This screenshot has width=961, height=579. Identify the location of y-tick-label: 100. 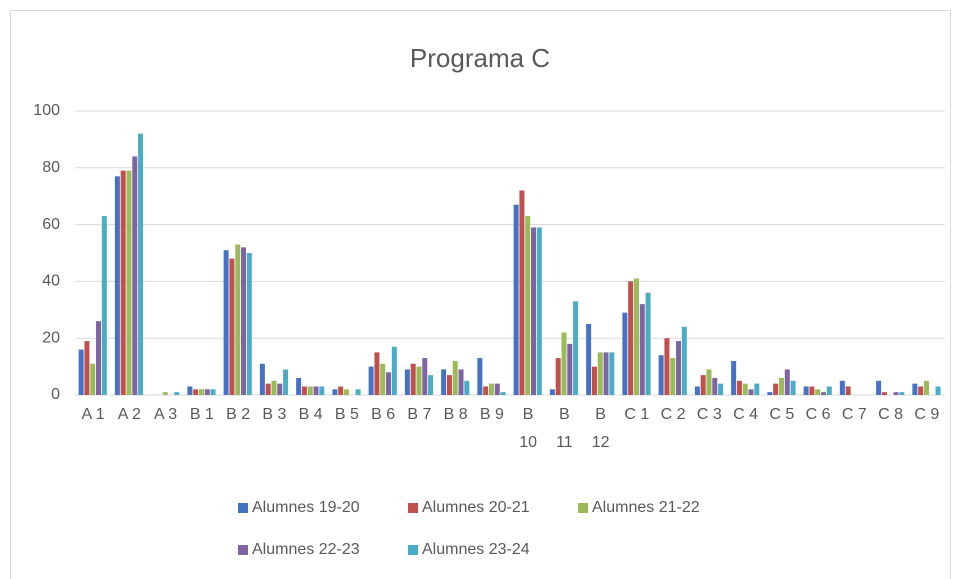
(46, 110).